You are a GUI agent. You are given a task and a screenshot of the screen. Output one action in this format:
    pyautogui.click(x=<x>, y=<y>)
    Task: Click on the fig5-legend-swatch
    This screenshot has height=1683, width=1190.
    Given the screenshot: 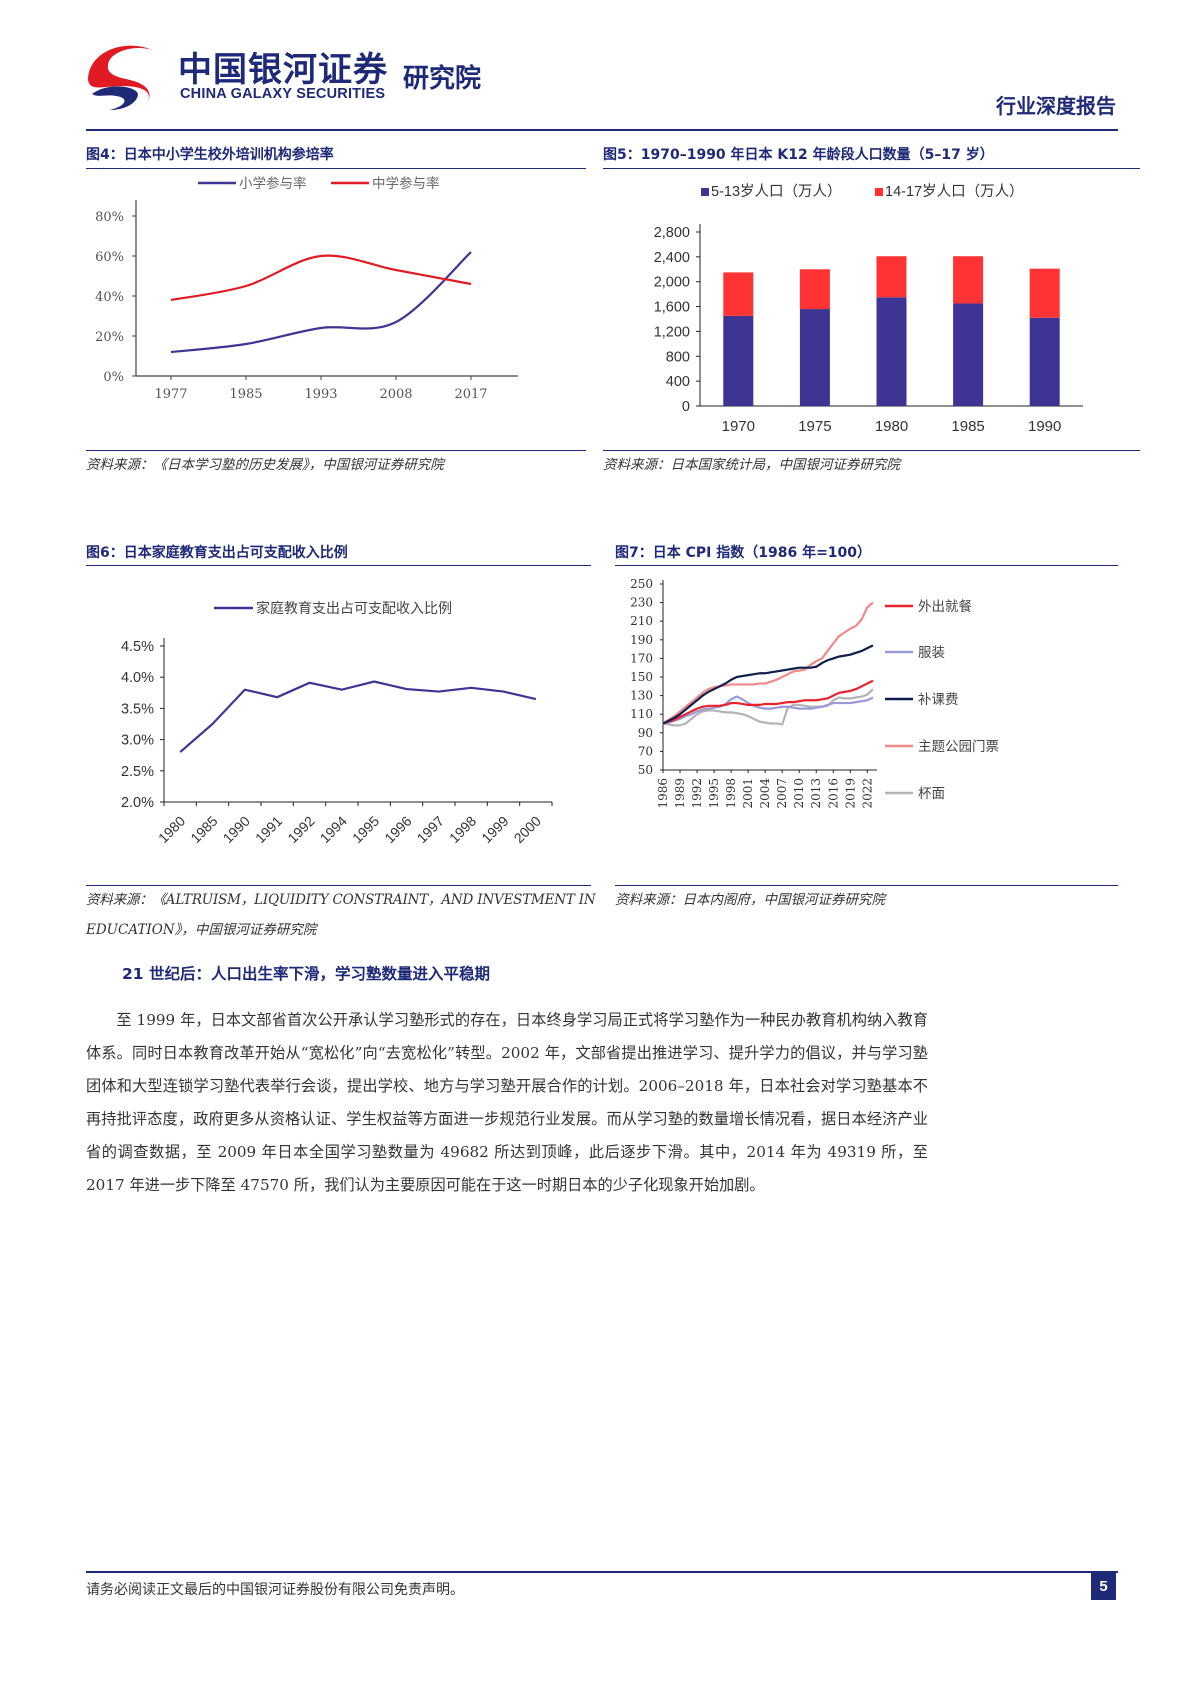 What is the action you would take?
    pyautogui.click(x=879, y=192)
    